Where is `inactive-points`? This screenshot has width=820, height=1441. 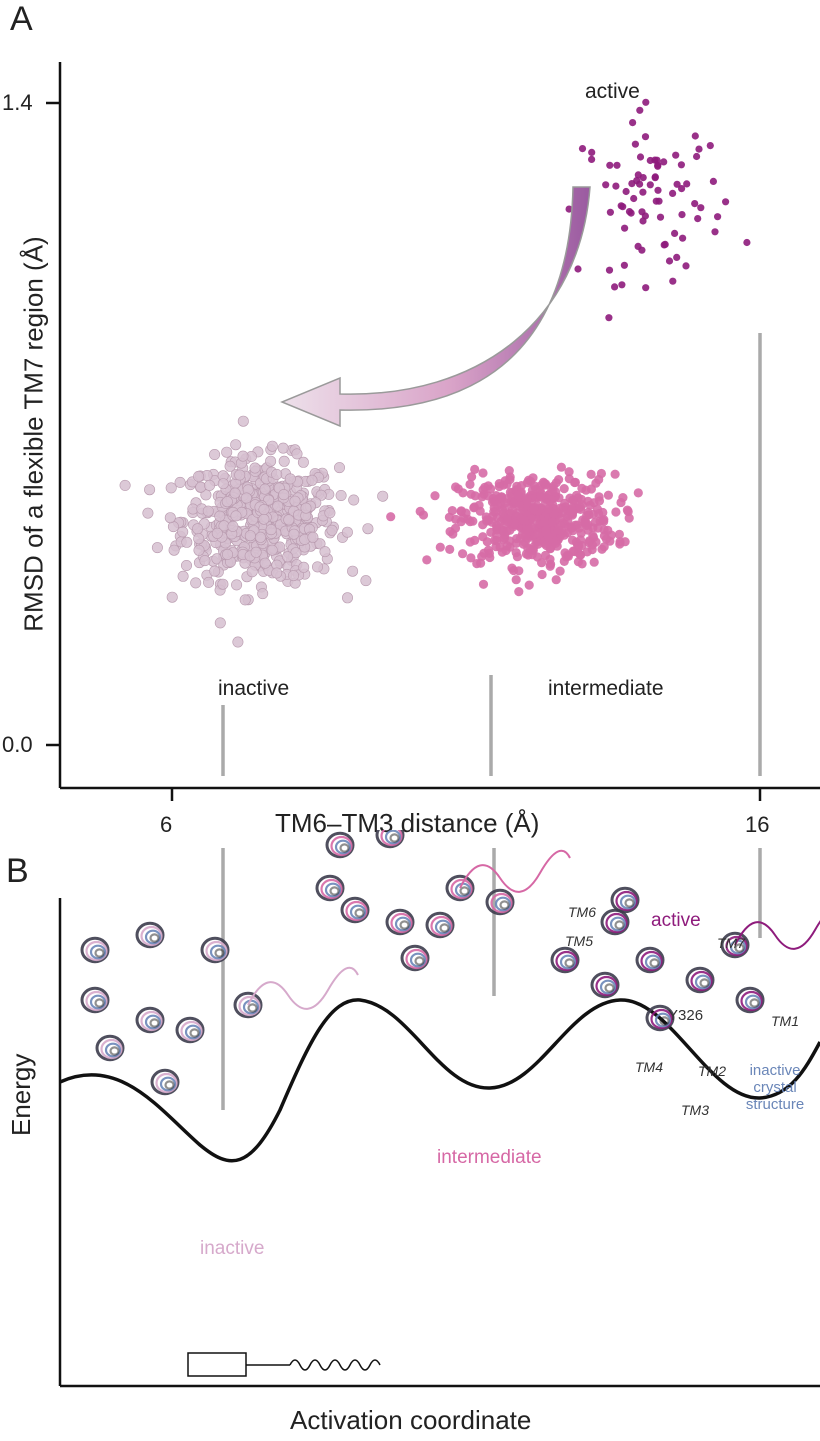 inactive-points is located at coordinates (254, 531).